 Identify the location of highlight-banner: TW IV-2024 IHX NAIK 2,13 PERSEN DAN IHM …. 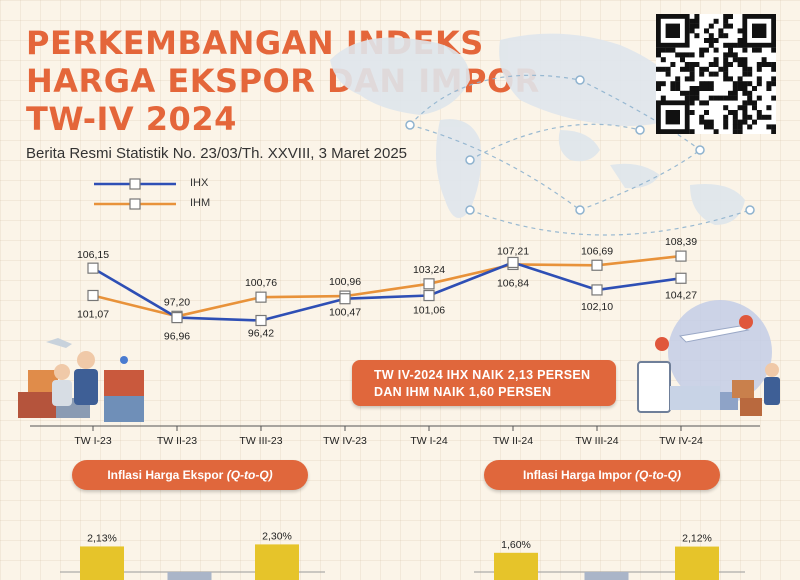
(484, 383).